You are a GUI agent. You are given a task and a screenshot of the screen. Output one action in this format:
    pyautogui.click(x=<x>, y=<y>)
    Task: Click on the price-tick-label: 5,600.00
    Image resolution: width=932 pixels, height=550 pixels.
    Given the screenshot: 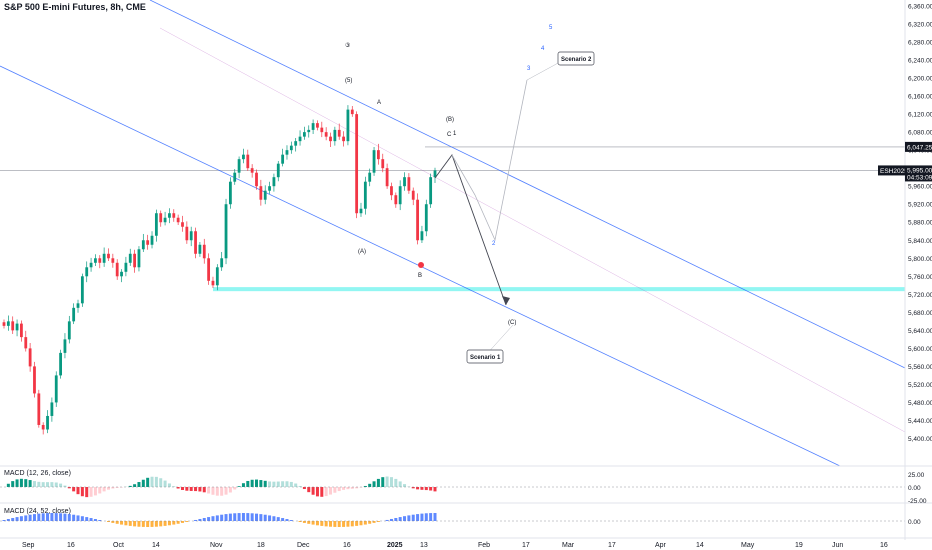 What is the action you would take?
    pyautogui.click(x=920, y=349)
    